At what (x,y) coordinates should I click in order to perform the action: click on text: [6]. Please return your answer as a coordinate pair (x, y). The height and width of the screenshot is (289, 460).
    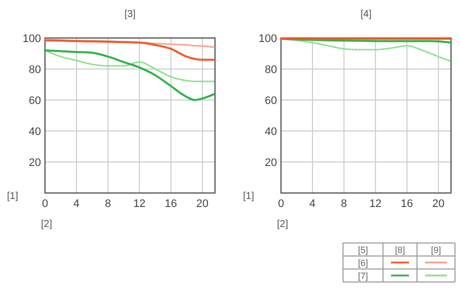
    Looking at the image, I should click on (363, 263).